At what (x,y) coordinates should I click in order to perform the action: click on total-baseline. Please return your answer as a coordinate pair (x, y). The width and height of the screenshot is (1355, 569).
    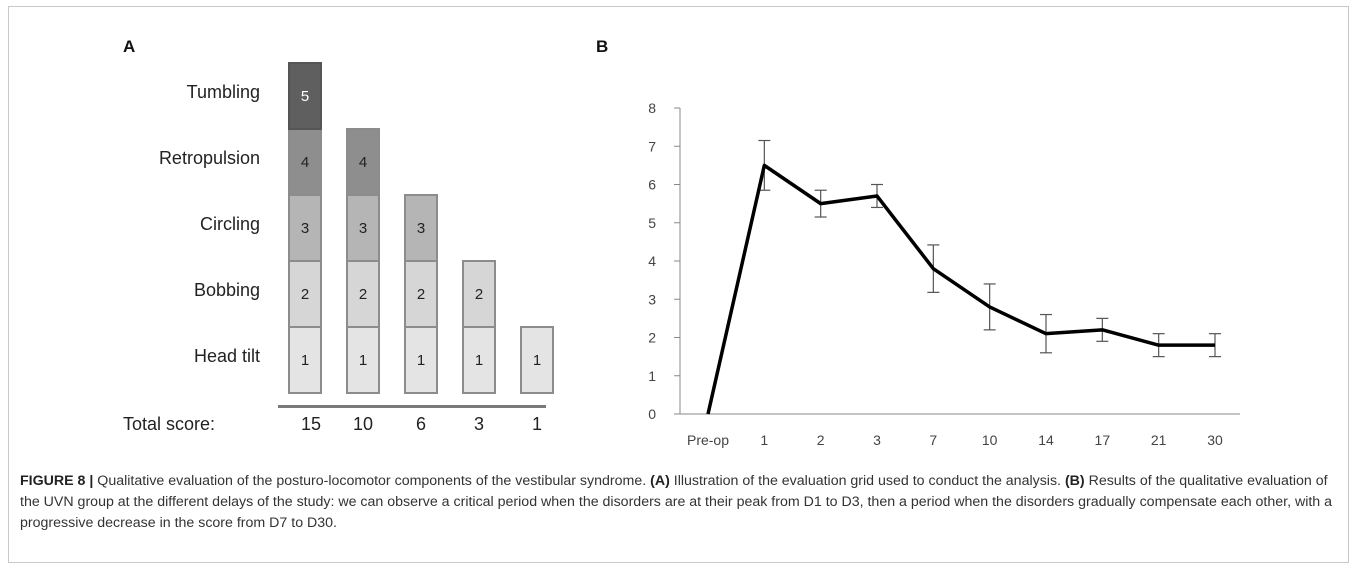
    Looking at the image, I should click on (412, 406).